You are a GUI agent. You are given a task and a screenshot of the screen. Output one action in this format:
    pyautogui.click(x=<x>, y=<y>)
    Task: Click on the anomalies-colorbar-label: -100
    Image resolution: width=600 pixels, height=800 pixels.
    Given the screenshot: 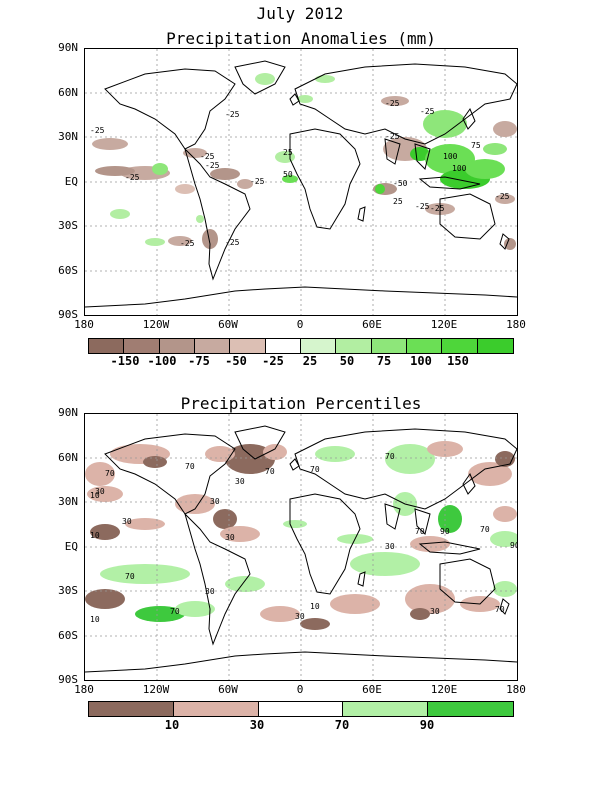 What is the action you would take?
    pyautogui.click(x=162, y=361)
    